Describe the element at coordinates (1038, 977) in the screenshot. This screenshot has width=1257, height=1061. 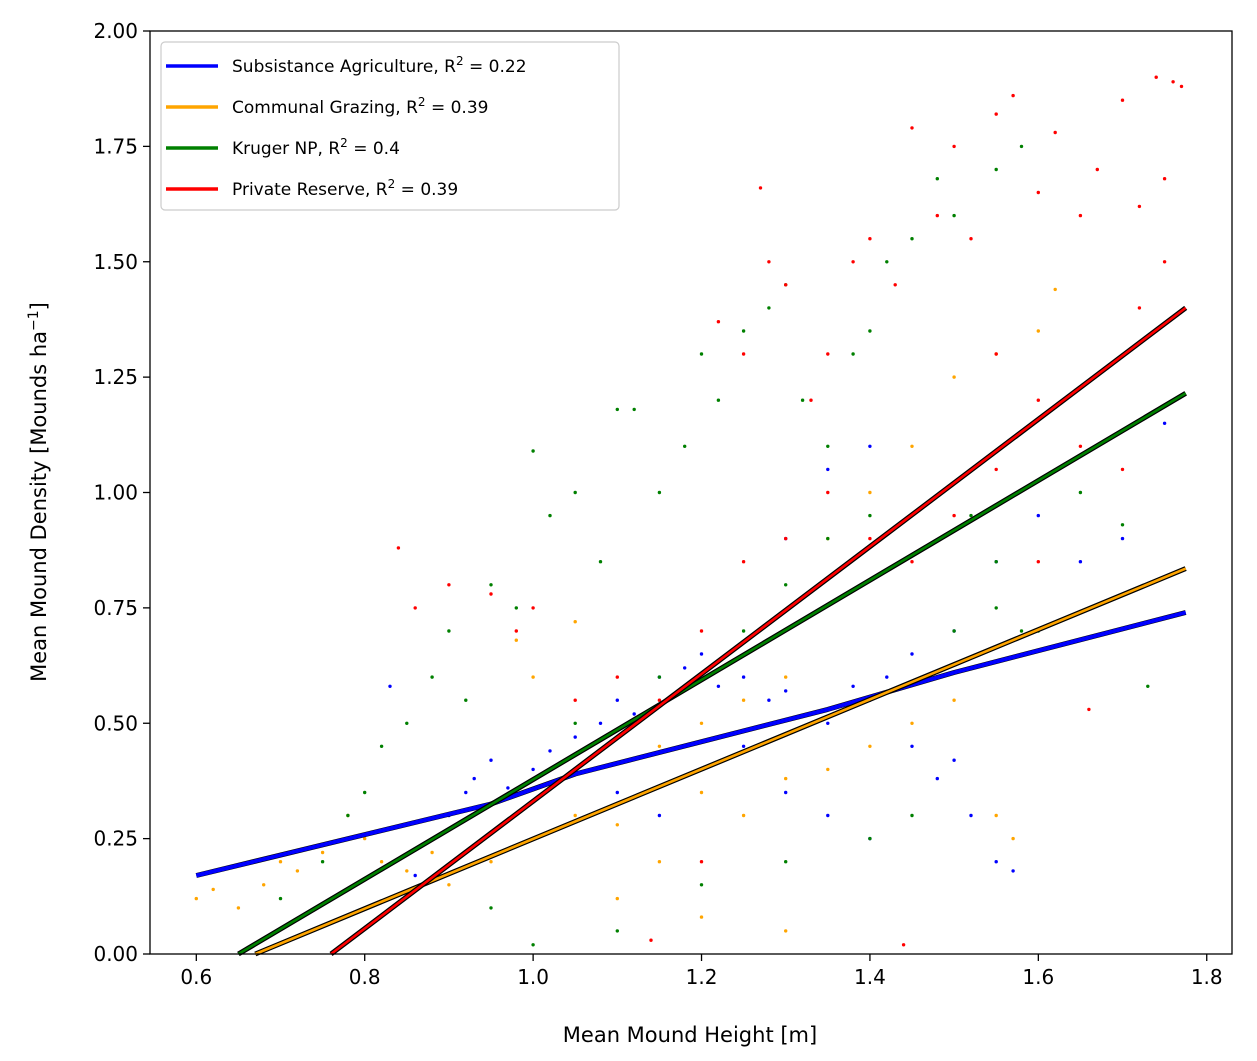
I see `x-tick-label-5: 1.6` at that location.